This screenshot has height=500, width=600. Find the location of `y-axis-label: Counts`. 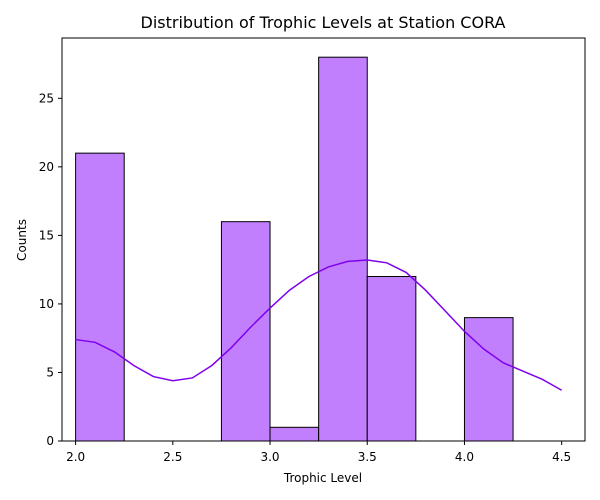

y-axis-label: Counts is located at coordinates (22, 240).